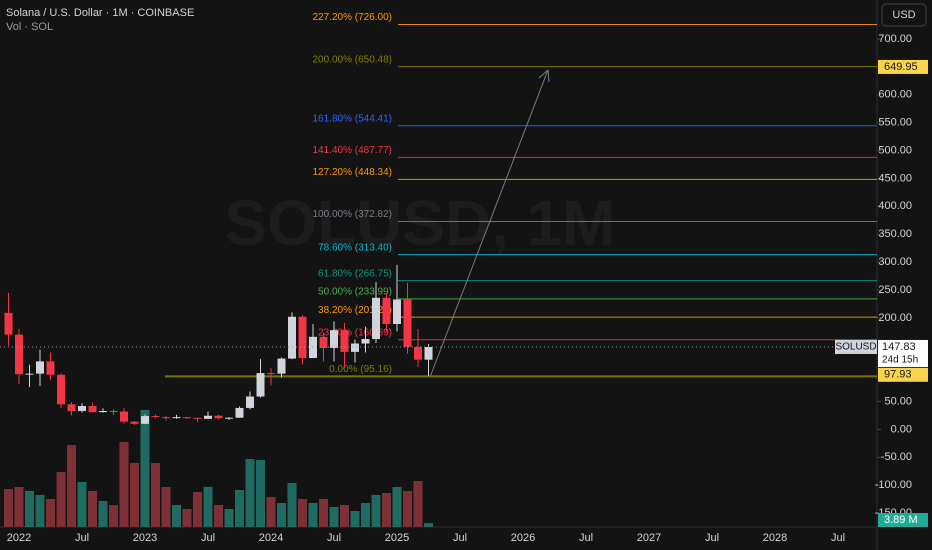 The image size is (932, 550). What do you see at coordinates (895, 95) in the screenshot?
I see `y-tick-label: 600.00` at bounding box center [895, 95].